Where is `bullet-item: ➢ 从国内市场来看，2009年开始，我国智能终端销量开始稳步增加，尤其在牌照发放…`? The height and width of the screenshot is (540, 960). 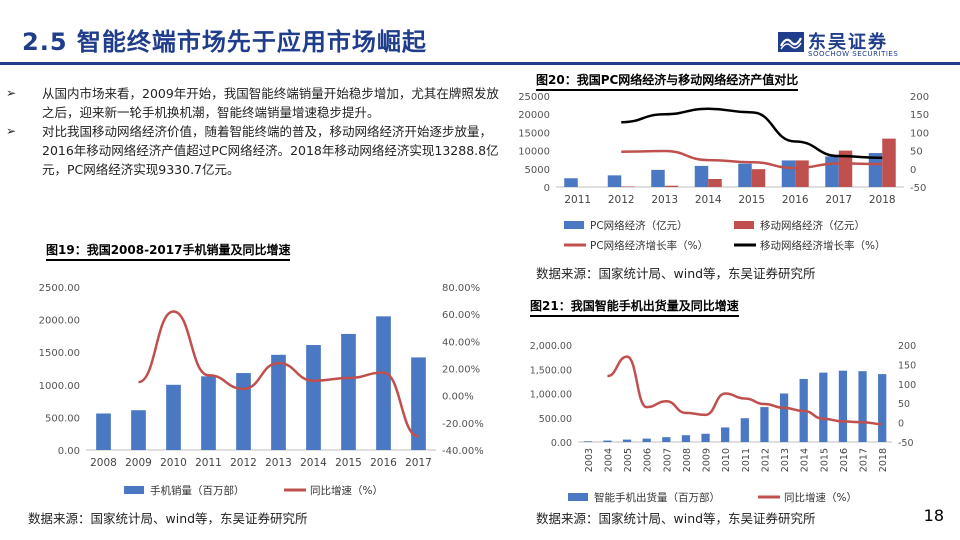 bullet-item: ➢ 从国内市场来看，2009年开始，我国智能终端销量开始稳步增加，尤其在牌照发放… is located at coordinates (256, 103).